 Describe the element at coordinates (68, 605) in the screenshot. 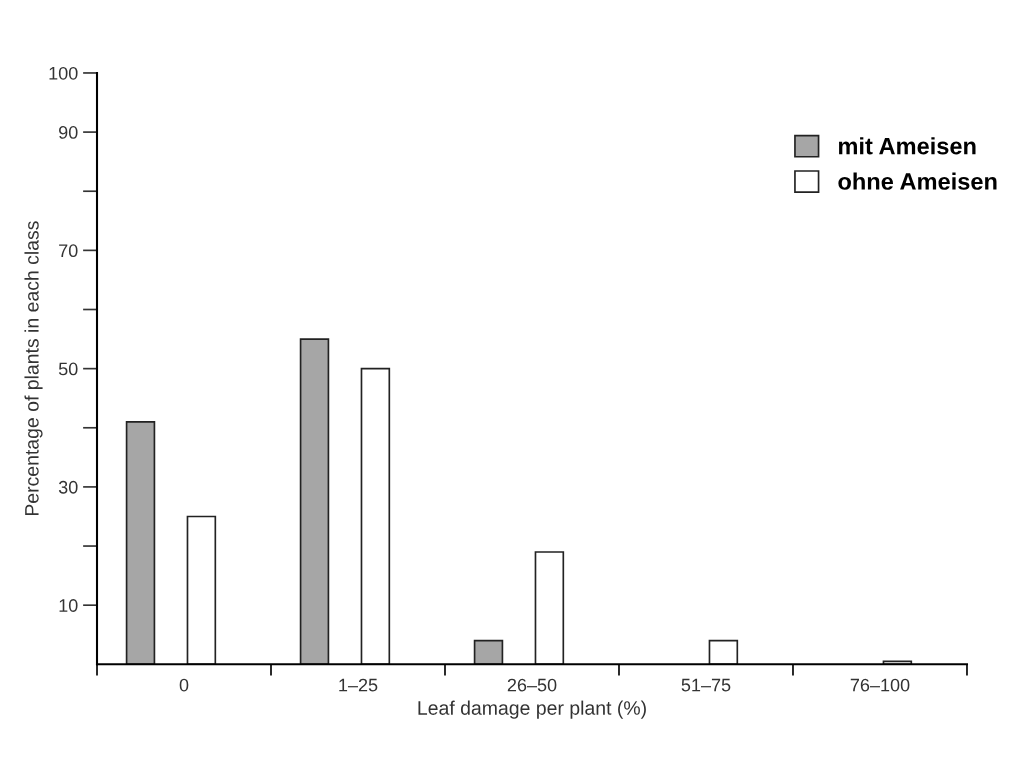

I see `y-tick-label: 10` at that location.